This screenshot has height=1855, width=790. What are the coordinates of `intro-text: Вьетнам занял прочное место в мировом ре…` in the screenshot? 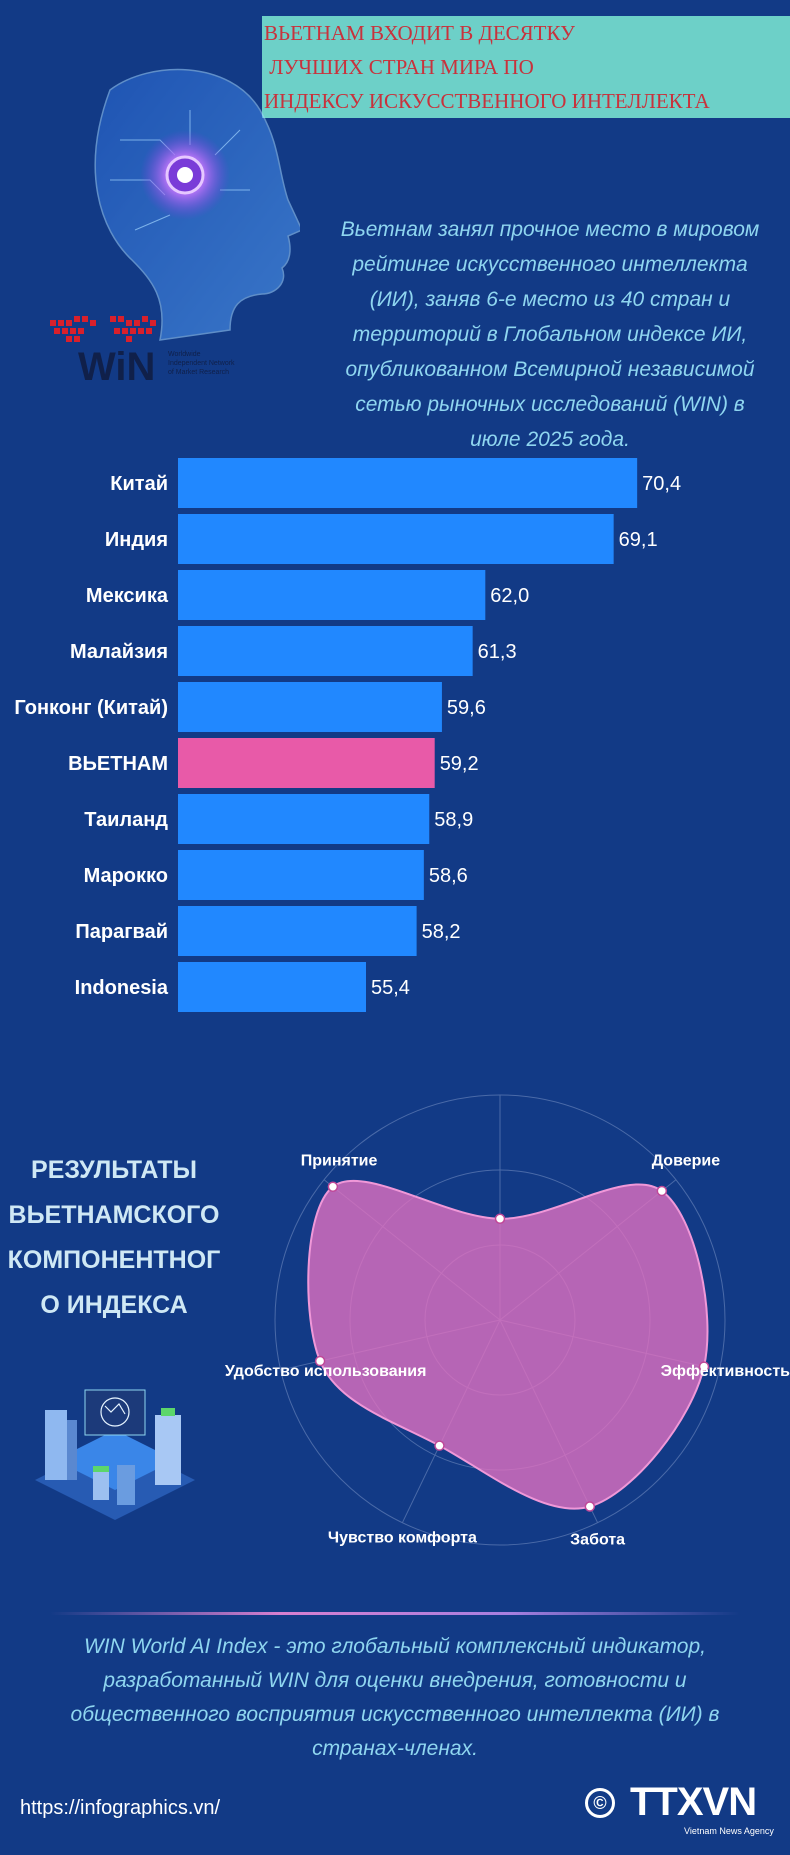 It's located at (550, 334).